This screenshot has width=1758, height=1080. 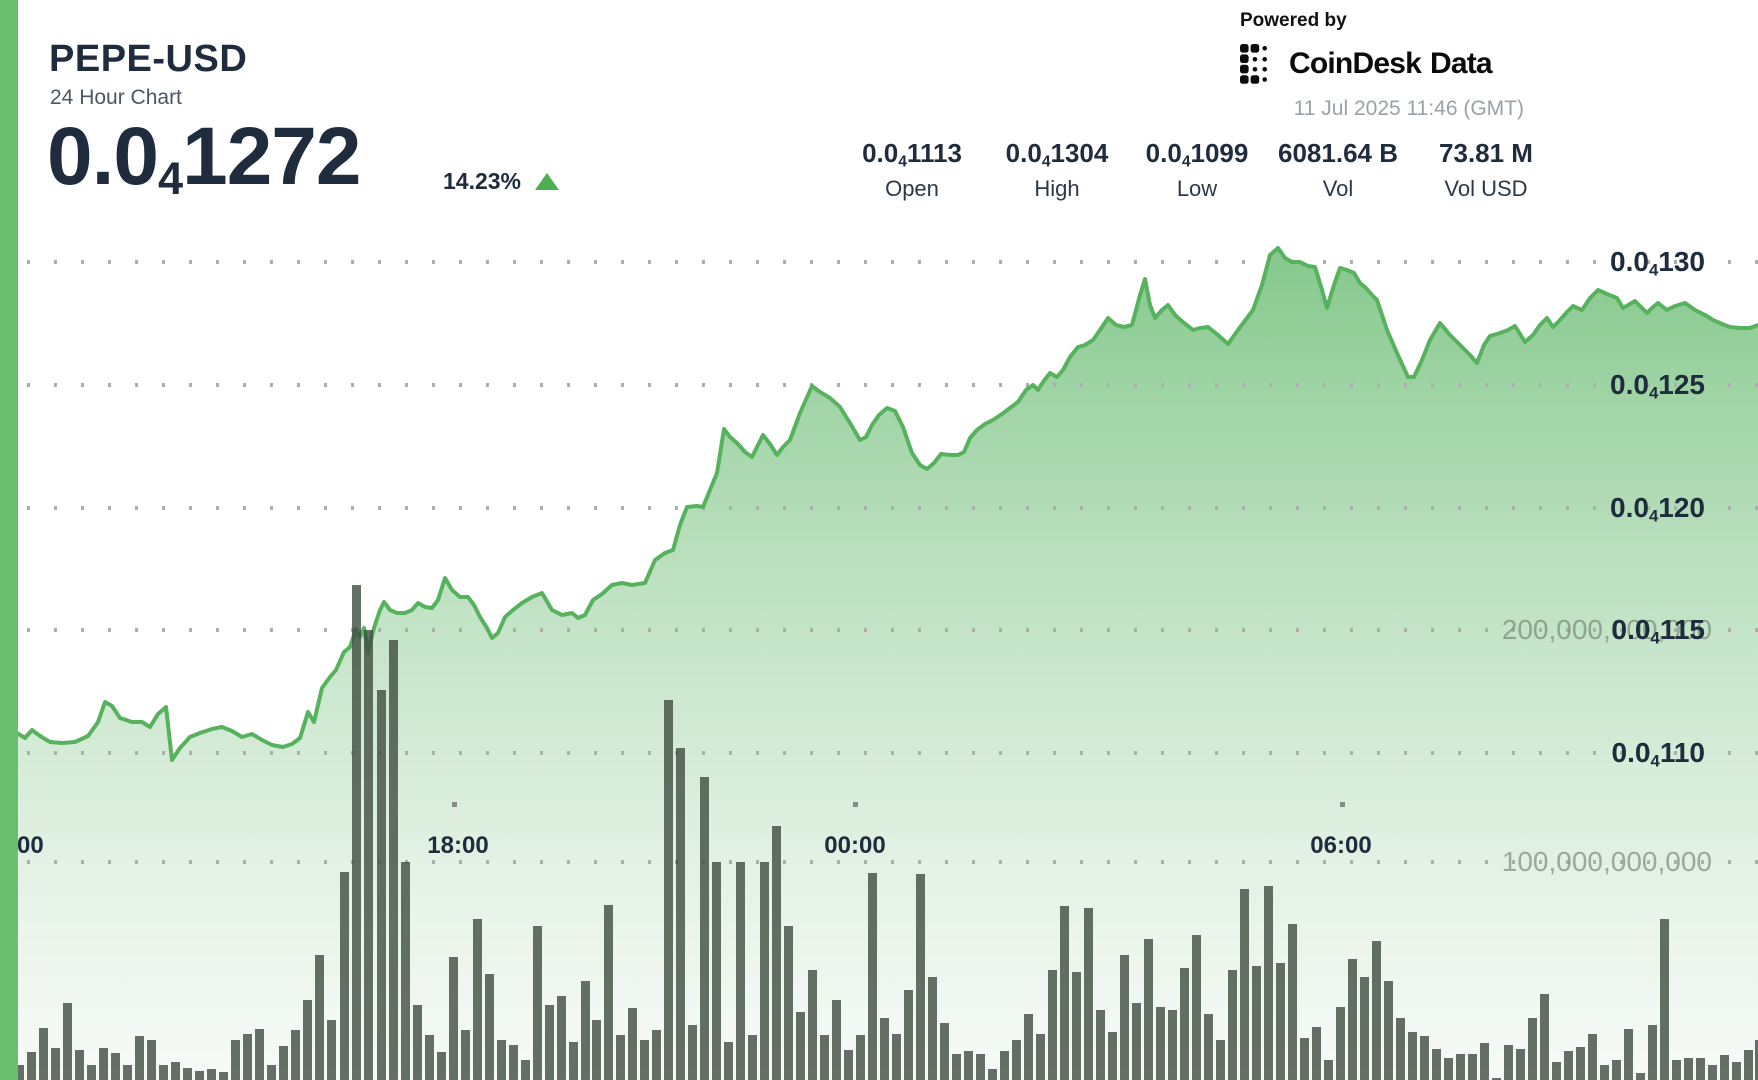 What do you see at coordinates (9, 540) in the screenshot?
I see `accent-strip` at bounding box center [9, 540].